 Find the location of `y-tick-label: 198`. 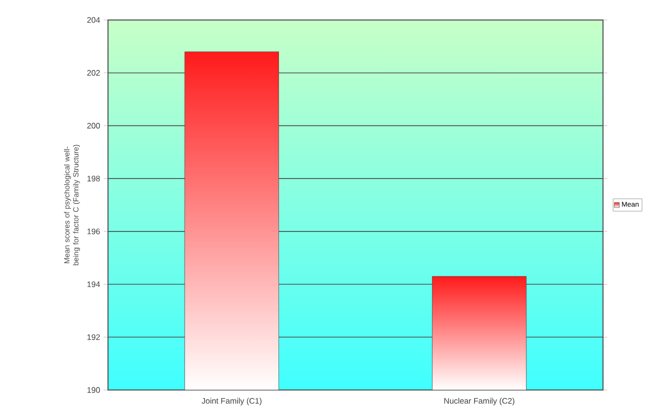

y-tick-label: 198 is located at coordinates (93, 179).